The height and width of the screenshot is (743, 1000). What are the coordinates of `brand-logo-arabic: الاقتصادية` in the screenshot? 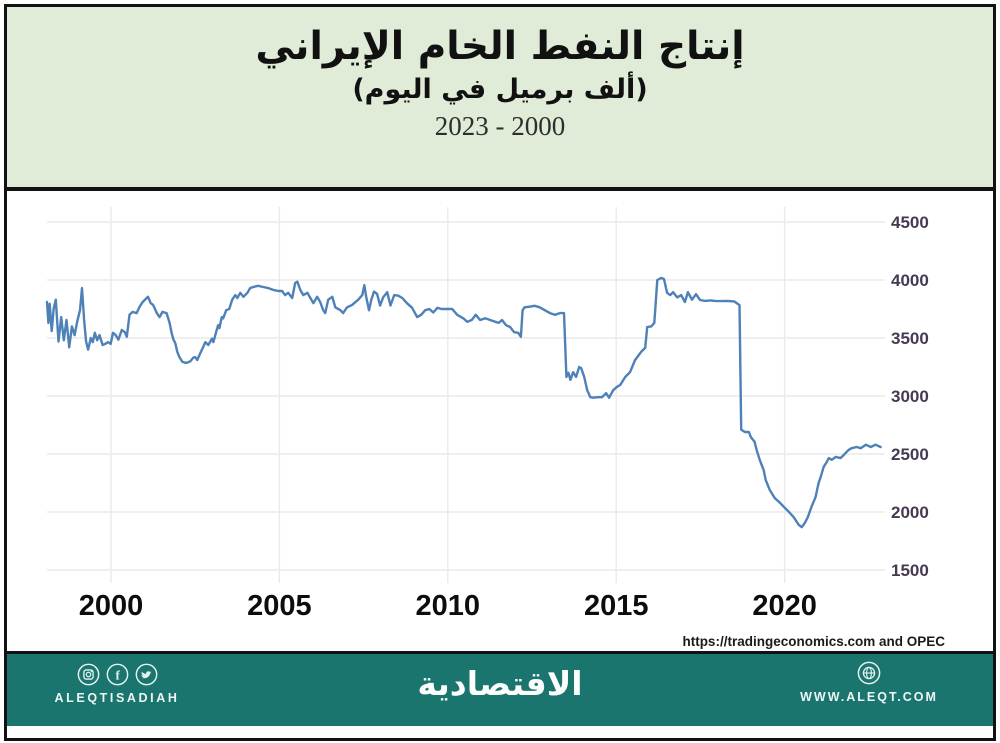 It's located at (500, 683).